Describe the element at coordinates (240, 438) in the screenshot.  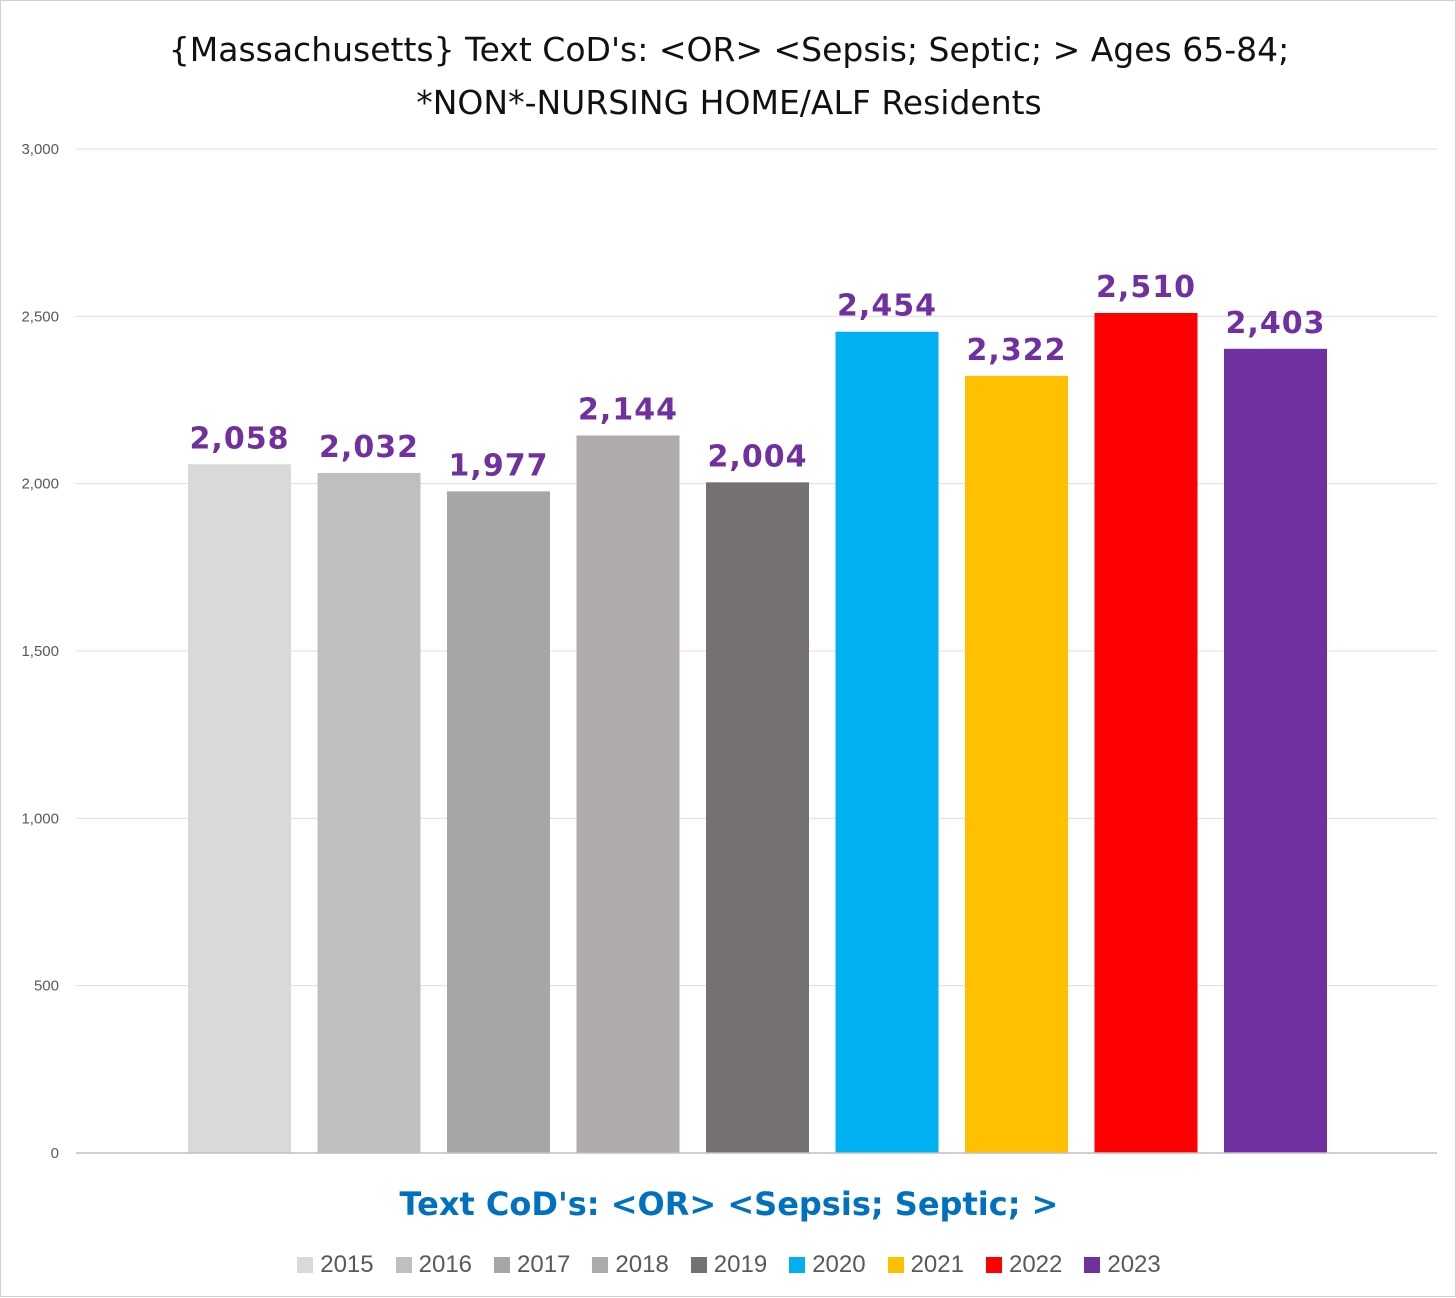
I see `data-label-2015: 2,058` at that location.